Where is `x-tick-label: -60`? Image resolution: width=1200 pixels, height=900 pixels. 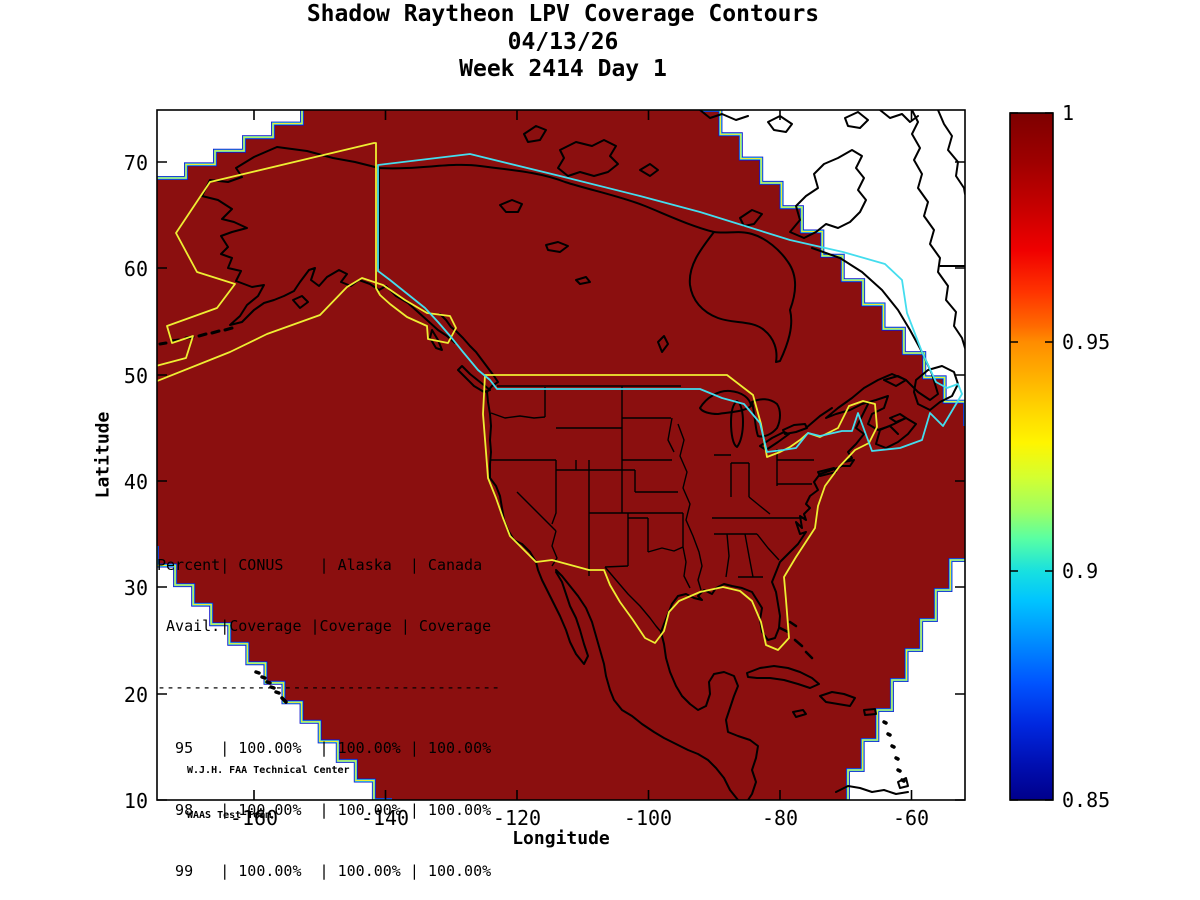
x-tick-label: -60 is located at coordinates (911, 818).